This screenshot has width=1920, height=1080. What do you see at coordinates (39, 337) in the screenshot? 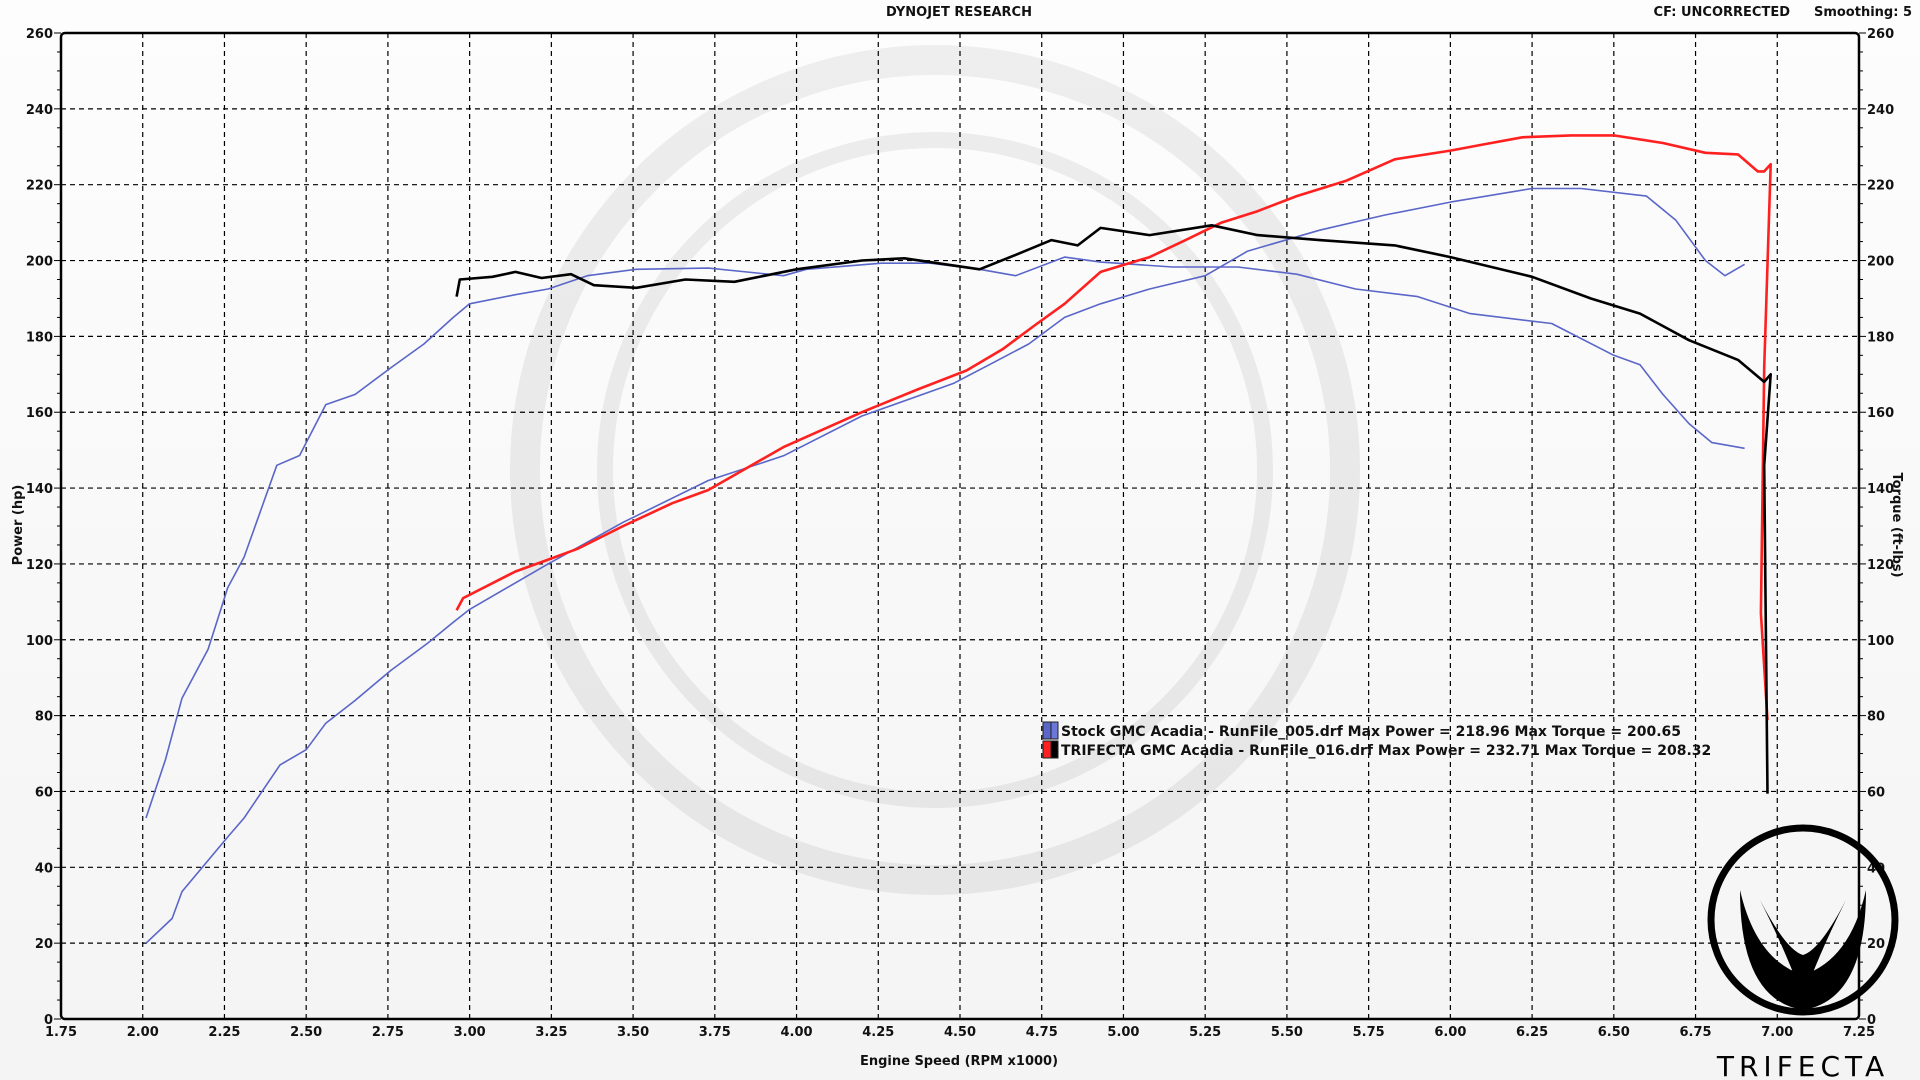
I see `y-tick-label: 180` at bounding box center [39, 337].